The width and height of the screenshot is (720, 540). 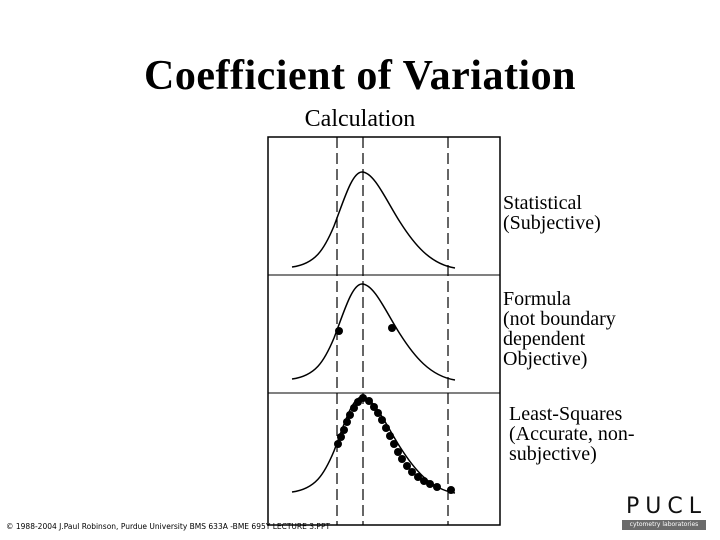 What do you see at coordinates (545, 359) in the screenshot?
I see `label-line: Objective)` at bounding box center [545, 359].